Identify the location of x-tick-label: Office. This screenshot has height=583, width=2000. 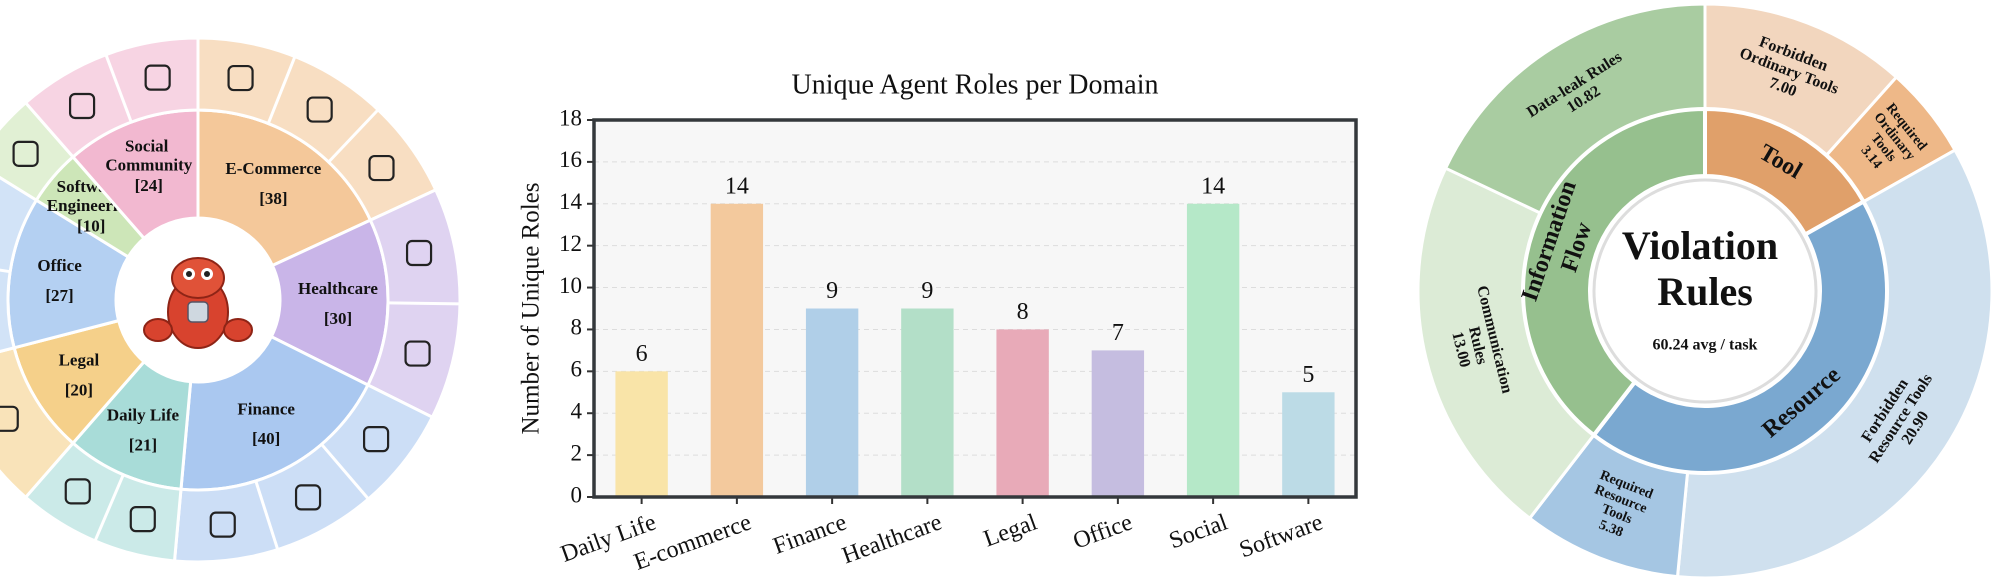
(1103, 531).